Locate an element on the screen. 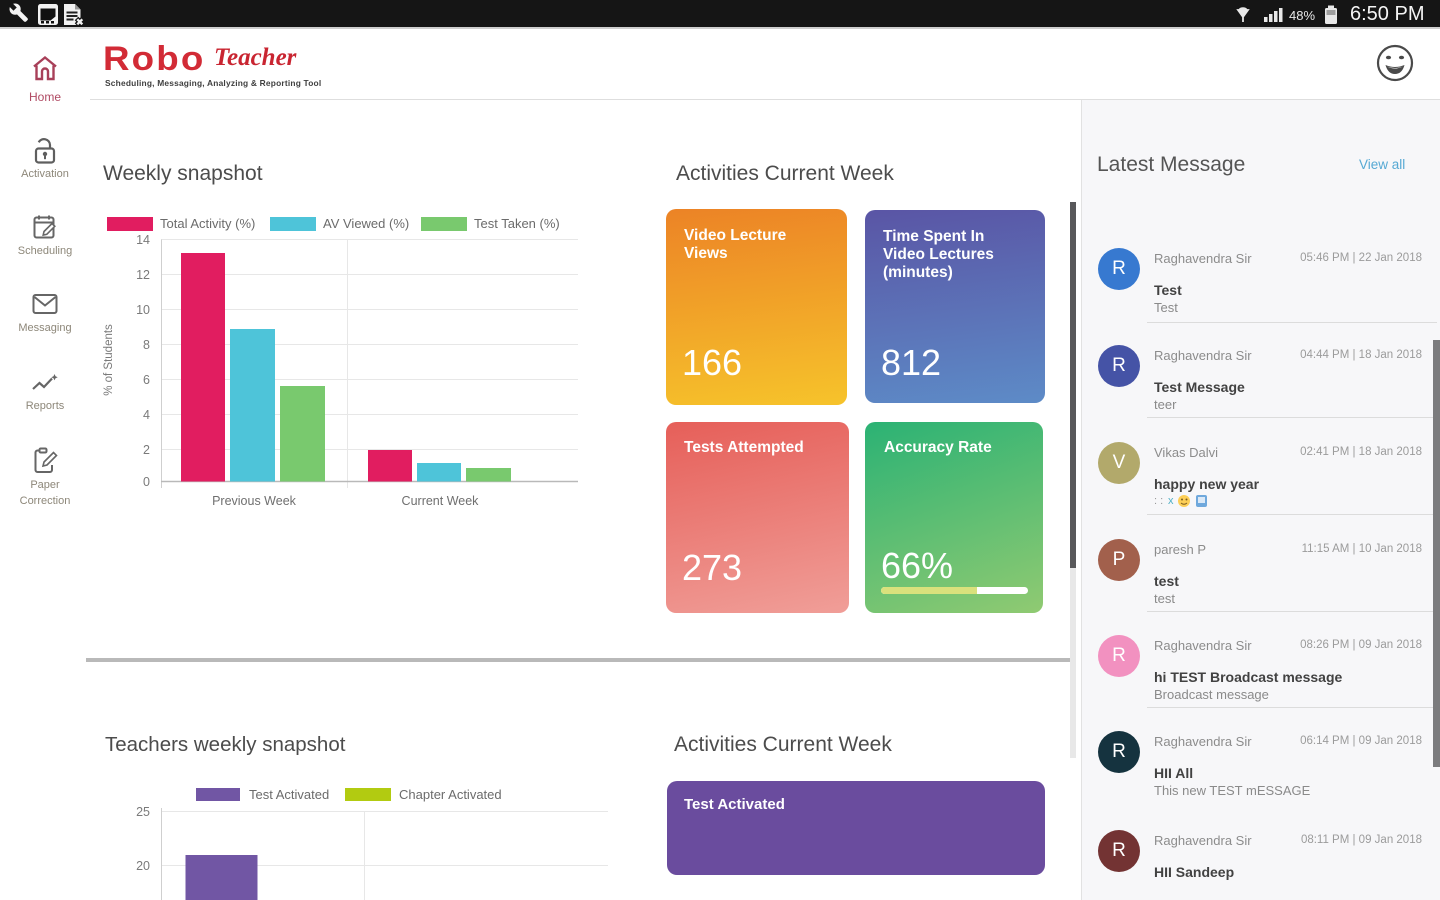 Image resolution: width=1440 pixels, height=900 pixels. svg-text: 25 is located at coordinates (143, 812).